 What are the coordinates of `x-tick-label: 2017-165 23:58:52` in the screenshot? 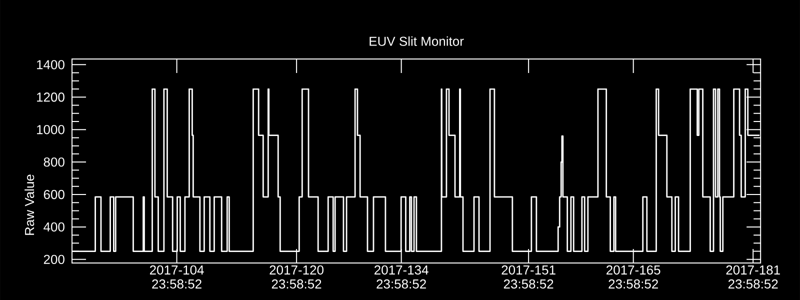 It's located at (633, 277).